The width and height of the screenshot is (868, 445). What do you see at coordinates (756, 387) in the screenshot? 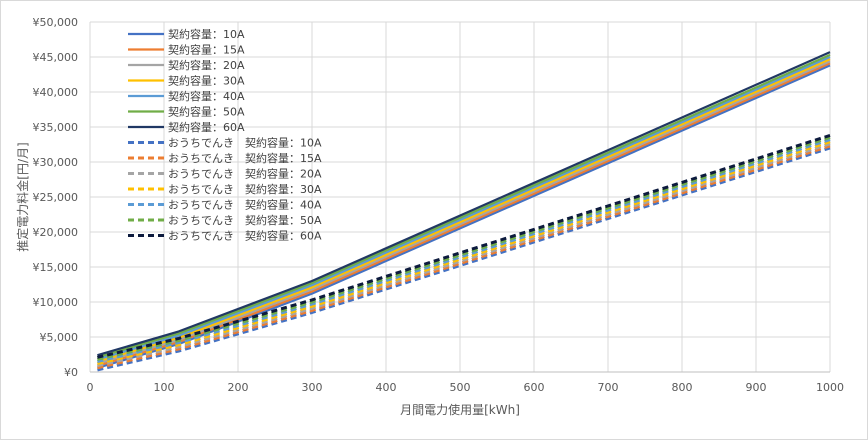
I see `x-tick-label: 900` at bounding box center [756, 387].